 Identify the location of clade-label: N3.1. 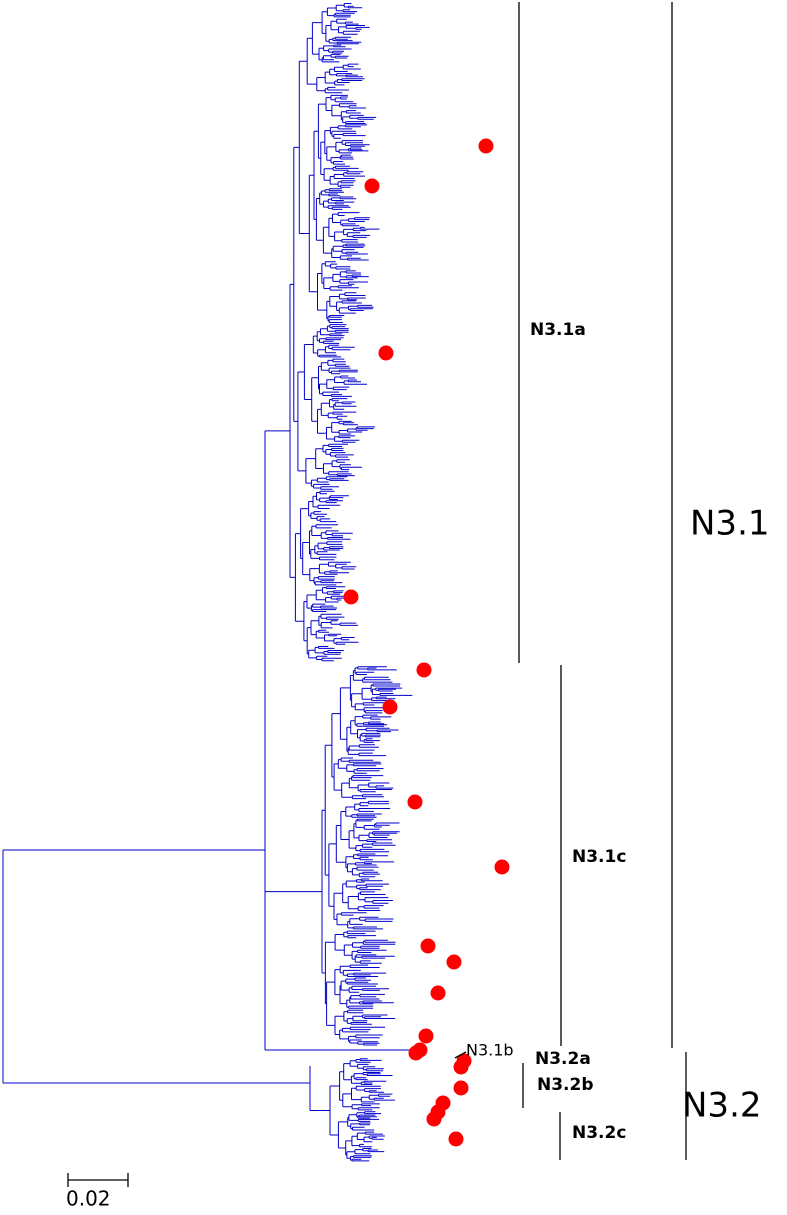
(730, 524).